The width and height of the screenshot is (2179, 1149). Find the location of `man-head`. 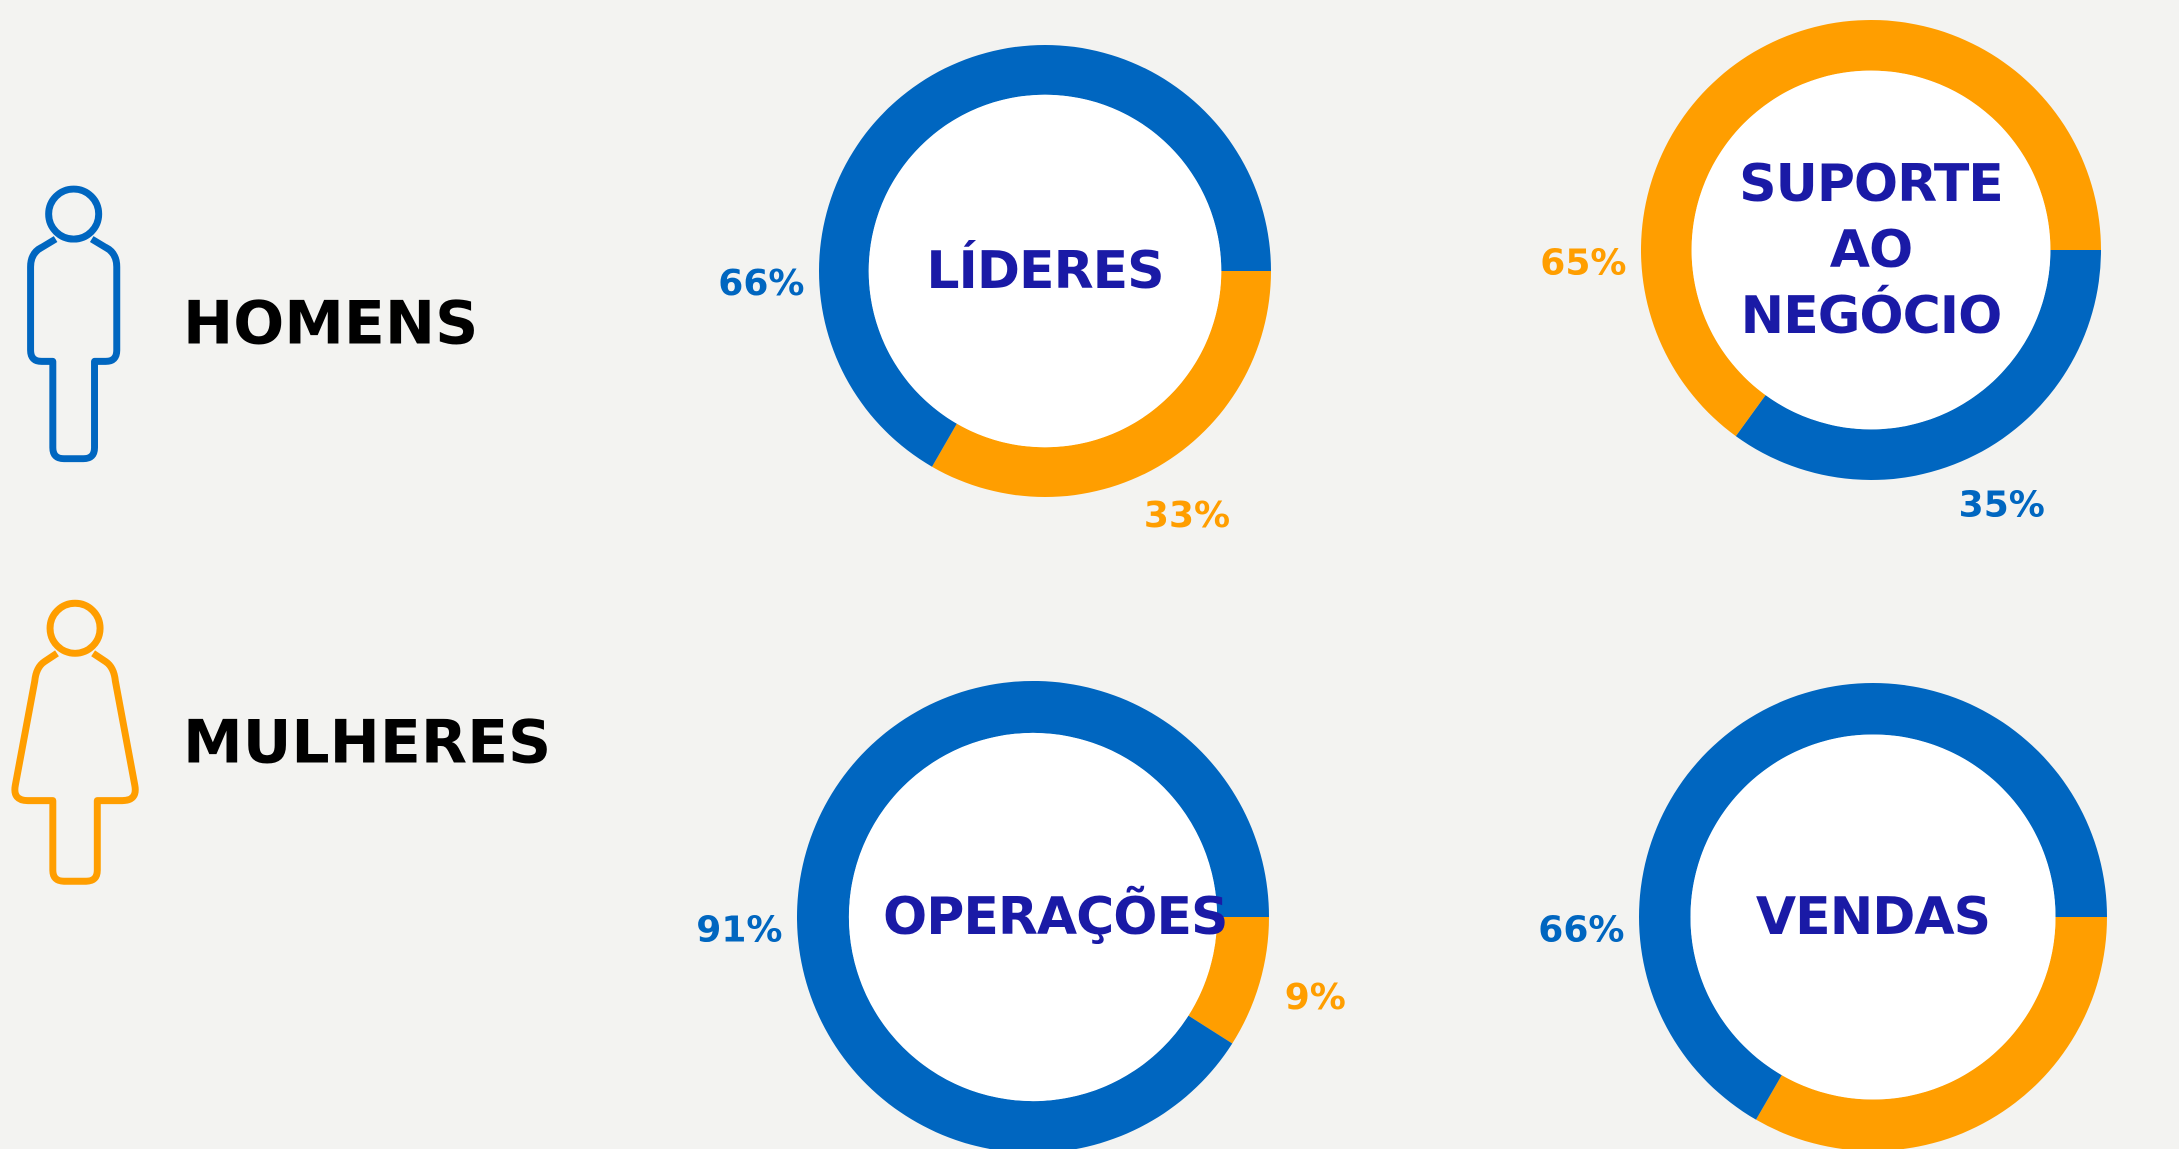

man-head is located at coordinates (74, 214).